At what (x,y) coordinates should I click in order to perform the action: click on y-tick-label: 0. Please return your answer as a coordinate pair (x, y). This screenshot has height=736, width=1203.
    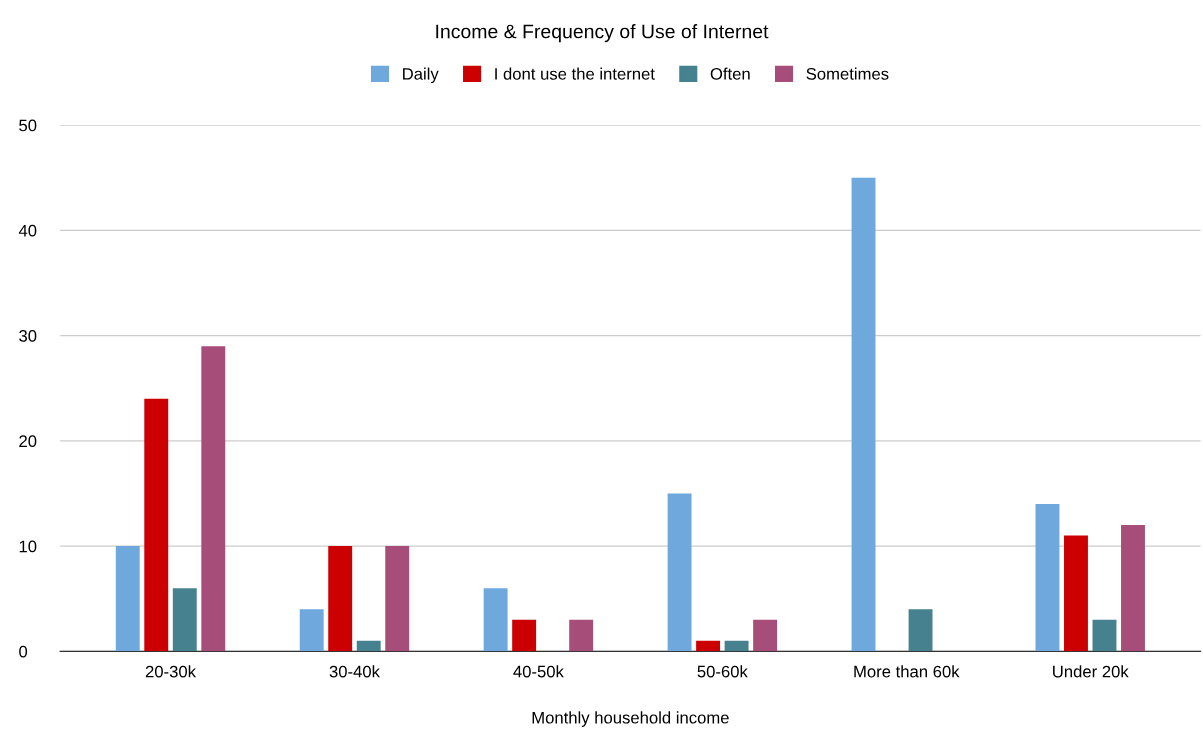
    Looking at the image, I should click on (23, 651).